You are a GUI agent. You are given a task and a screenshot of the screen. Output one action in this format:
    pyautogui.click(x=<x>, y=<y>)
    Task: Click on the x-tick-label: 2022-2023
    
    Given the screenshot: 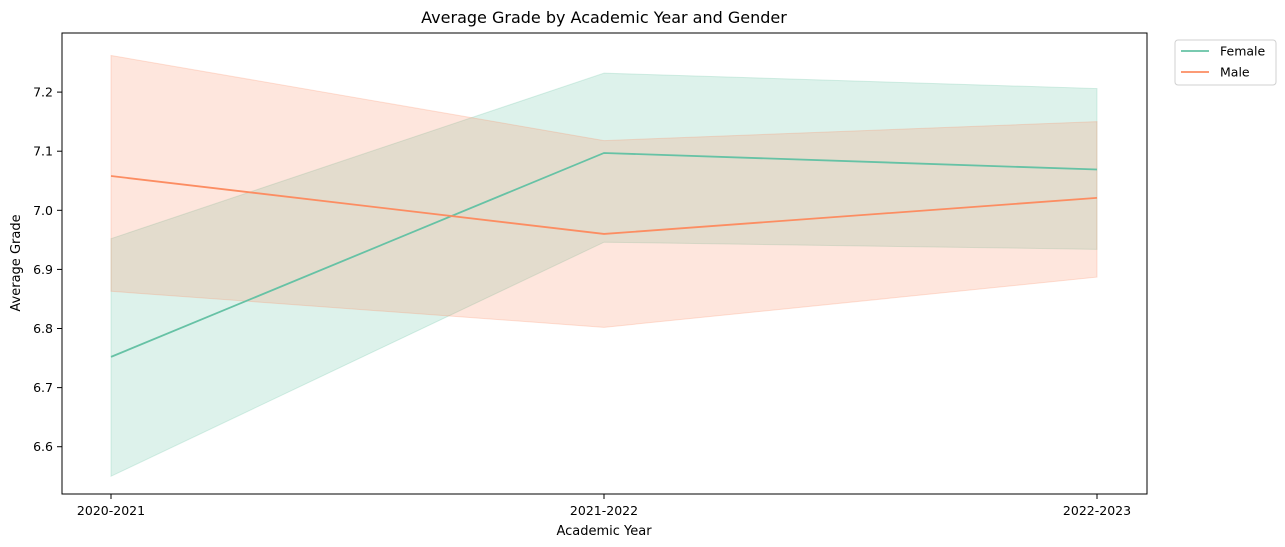 What is the action you would take?
    pyautogui.click(x=1097, y=510)
    